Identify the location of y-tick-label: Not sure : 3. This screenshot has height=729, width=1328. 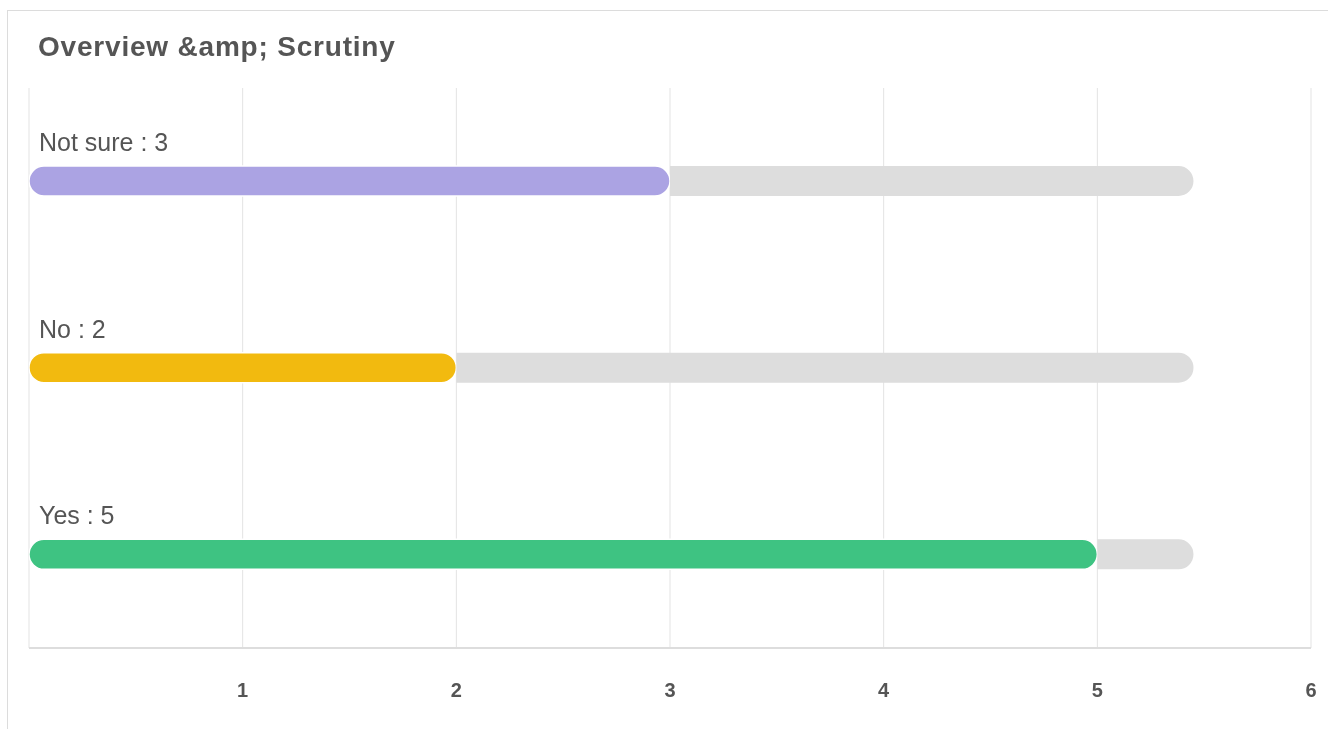
(104, 142).